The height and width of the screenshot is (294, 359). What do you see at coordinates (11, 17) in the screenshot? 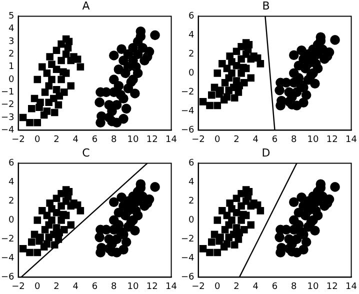
I see `y-tick-label: 5` at bounding box center [11, 17].